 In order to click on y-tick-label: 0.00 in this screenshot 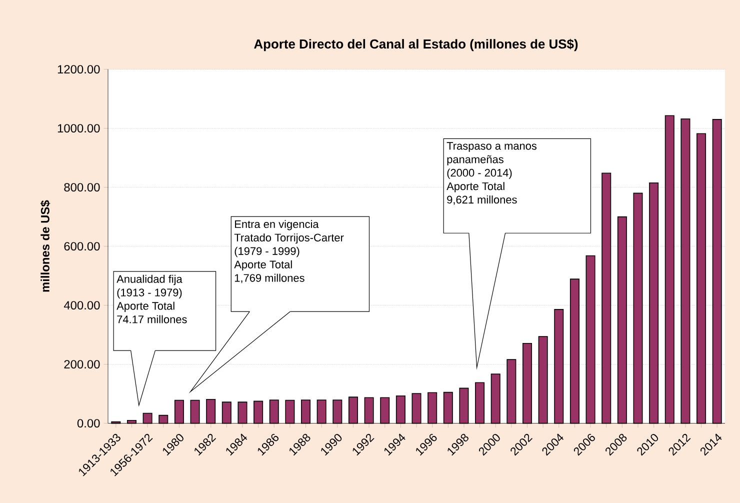, I will do `click(88, 423)`.